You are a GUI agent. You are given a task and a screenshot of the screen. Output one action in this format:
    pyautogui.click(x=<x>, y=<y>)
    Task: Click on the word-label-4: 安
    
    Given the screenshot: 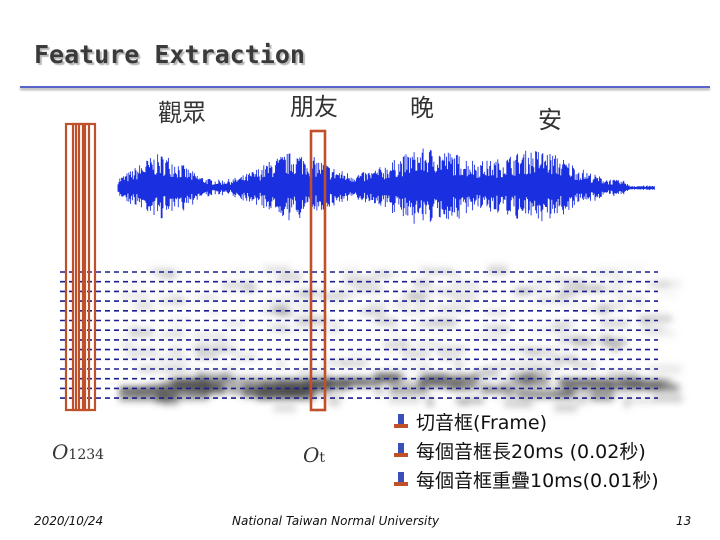 What is the action you would take?
    pyautogui.click(x=550, y=120)
    